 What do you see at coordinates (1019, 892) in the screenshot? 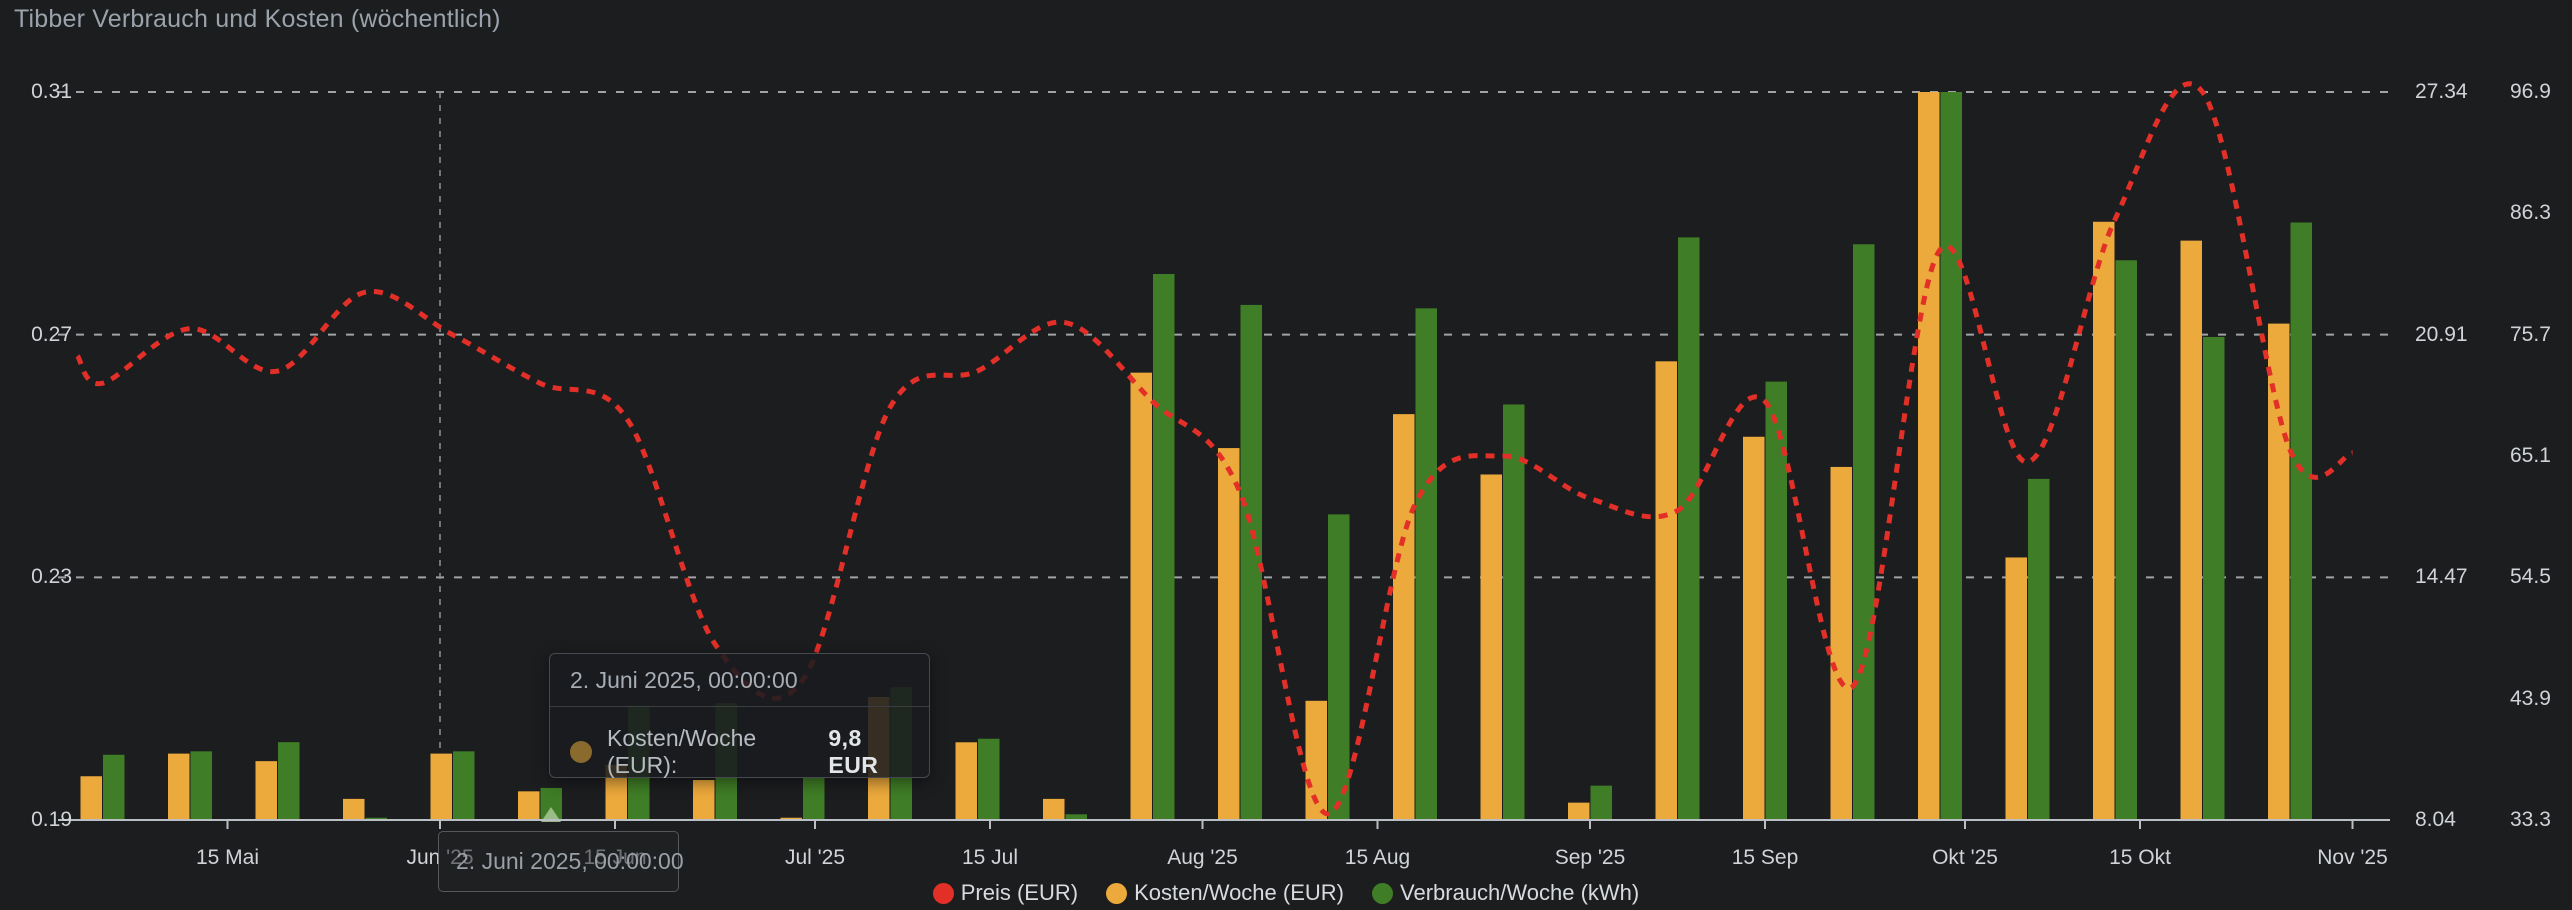
I see `legend-label: Preis (EUR)` at bounding box center [1019, 892].